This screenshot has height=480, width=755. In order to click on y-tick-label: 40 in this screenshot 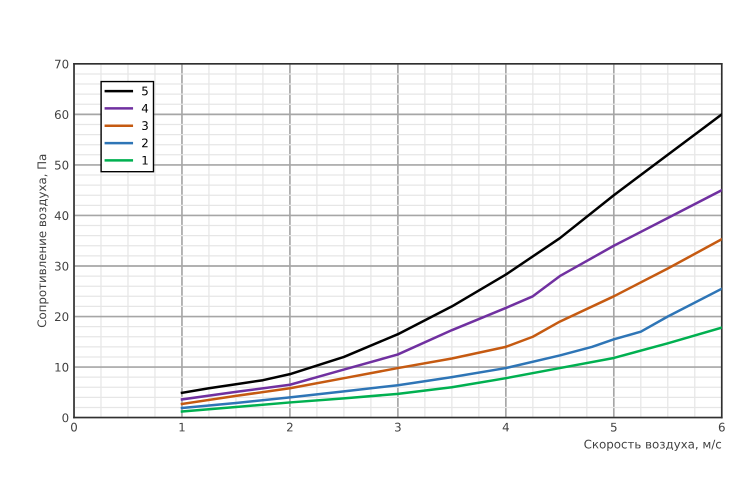, I will do `click(61, 215)`.